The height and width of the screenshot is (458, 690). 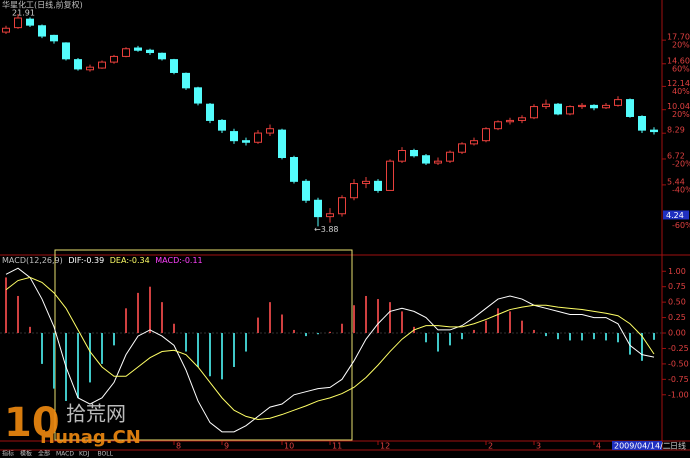 What do you see at coordinates (676, 155) in the screenshot?
I see `y-tick-label: 6.72` at bounding box center [676, 155].